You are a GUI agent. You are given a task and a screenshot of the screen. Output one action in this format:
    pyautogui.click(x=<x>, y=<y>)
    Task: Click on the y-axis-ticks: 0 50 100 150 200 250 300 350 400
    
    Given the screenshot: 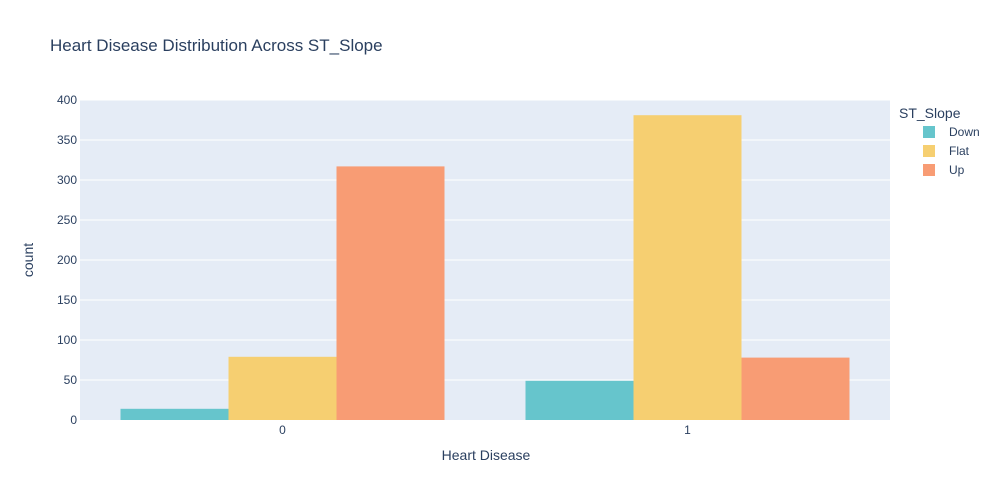 What is the action you would take?
    pyautogui.click(x=67, y=260)
    